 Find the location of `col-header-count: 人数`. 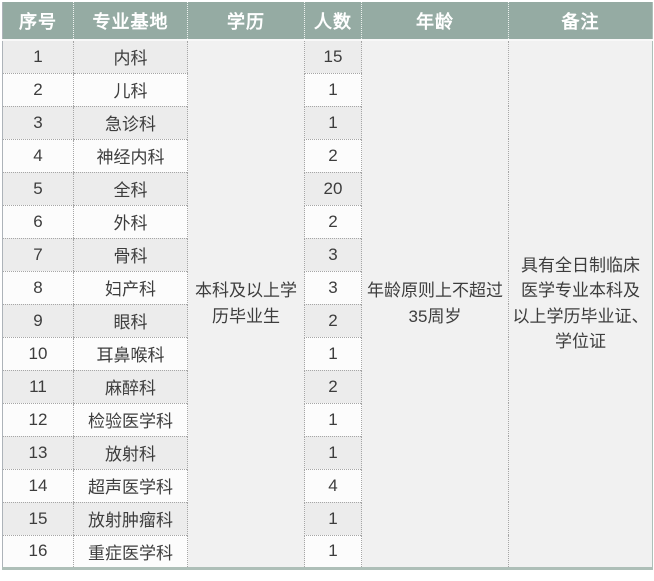

col-header-count: 人数 is located at coordinates (333, 21).